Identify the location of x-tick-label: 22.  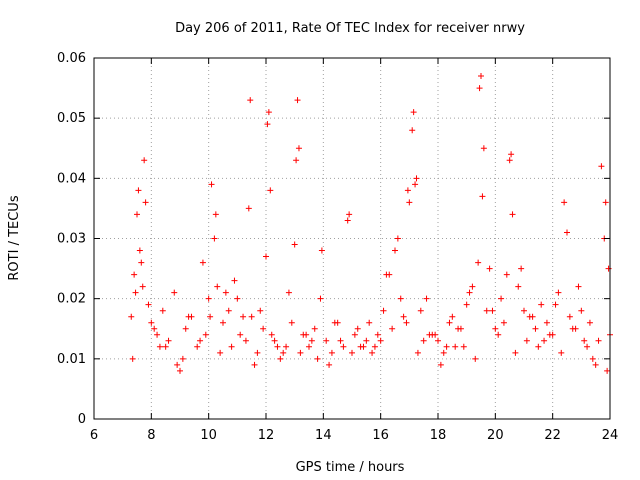
(552, 435).